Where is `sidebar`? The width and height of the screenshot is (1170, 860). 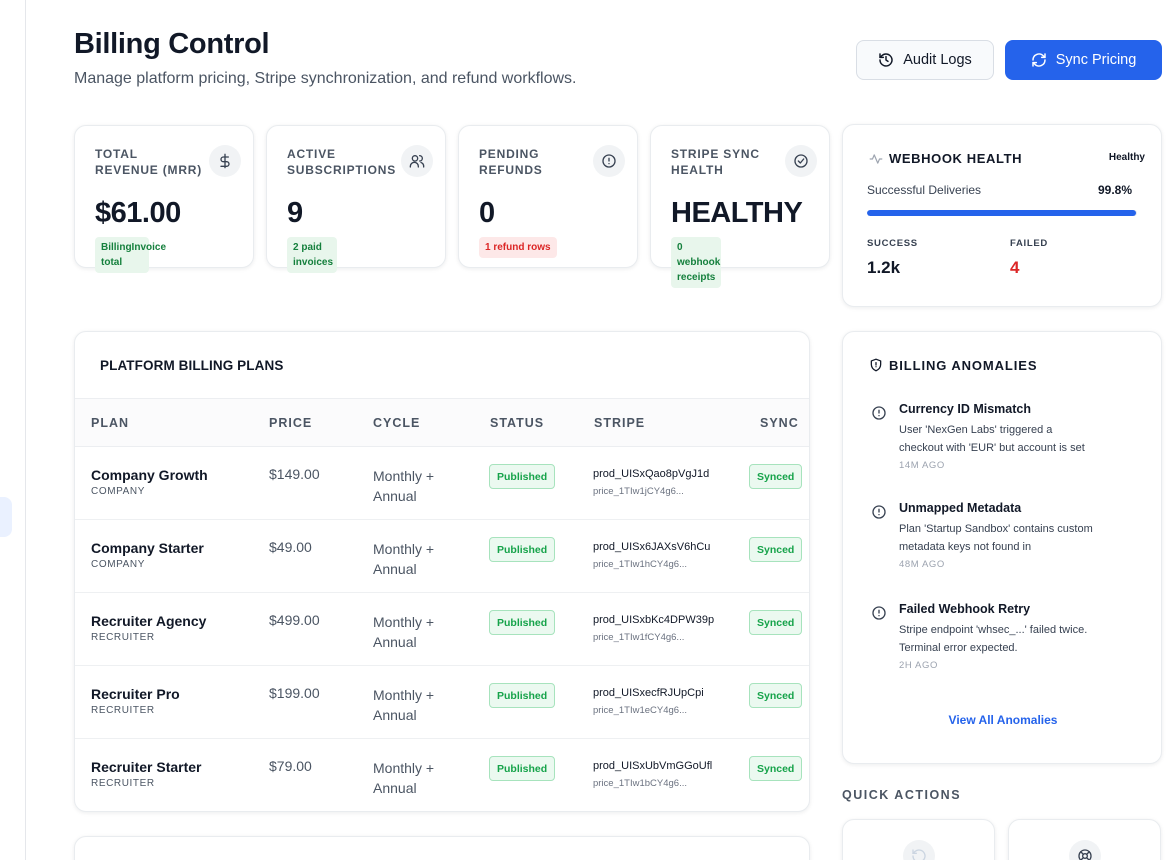 sidebar is located at coordinates (13, 430).